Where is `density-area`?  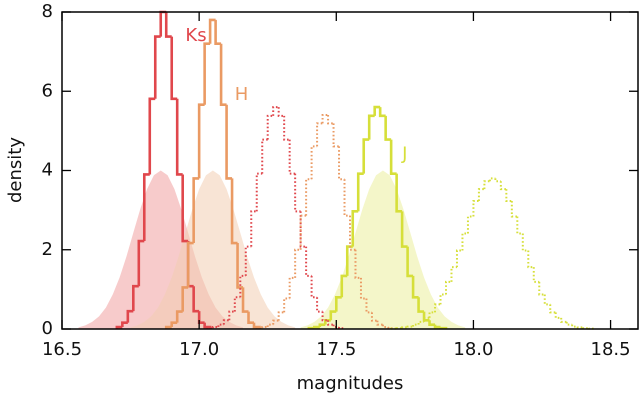
density-area is located at coordinates (213, 249).